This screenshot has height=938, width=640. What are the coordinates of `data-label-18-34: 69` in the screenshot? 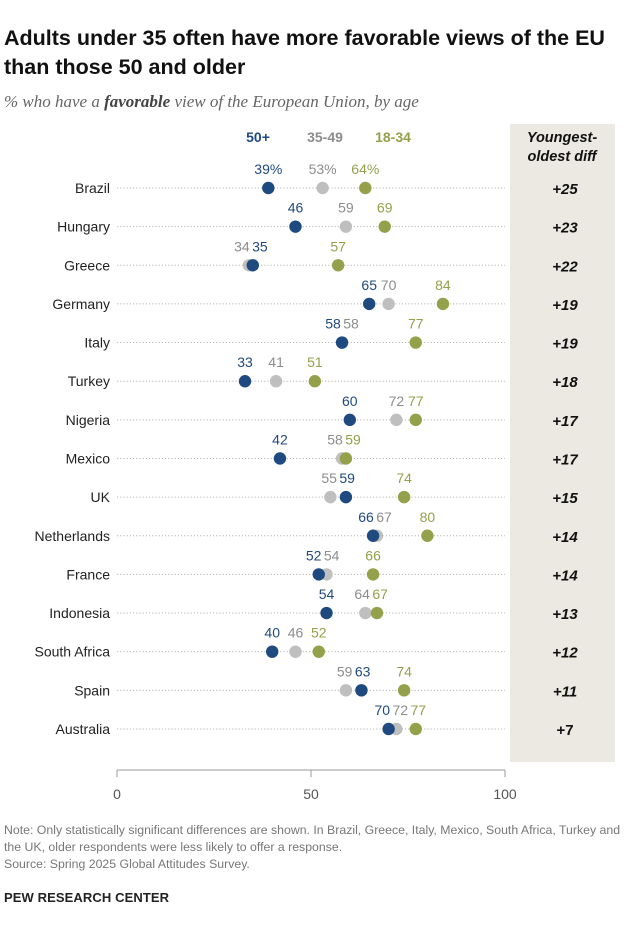 It's located at (385, 208).